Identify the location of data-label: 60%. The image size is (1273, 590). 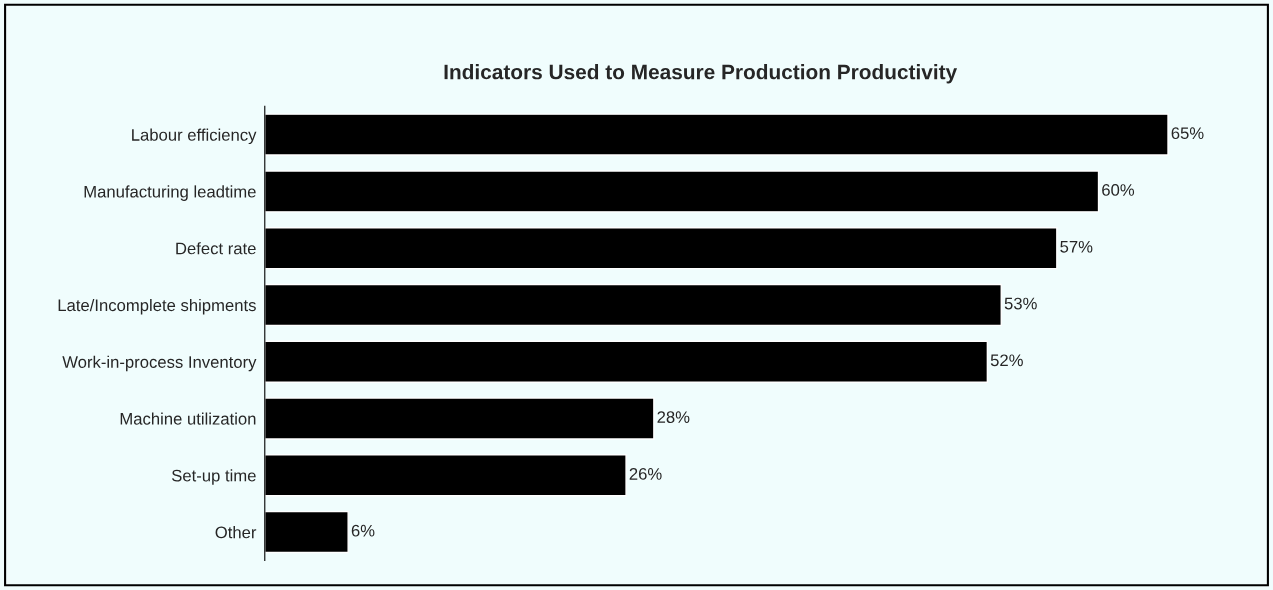
(1118, 190).